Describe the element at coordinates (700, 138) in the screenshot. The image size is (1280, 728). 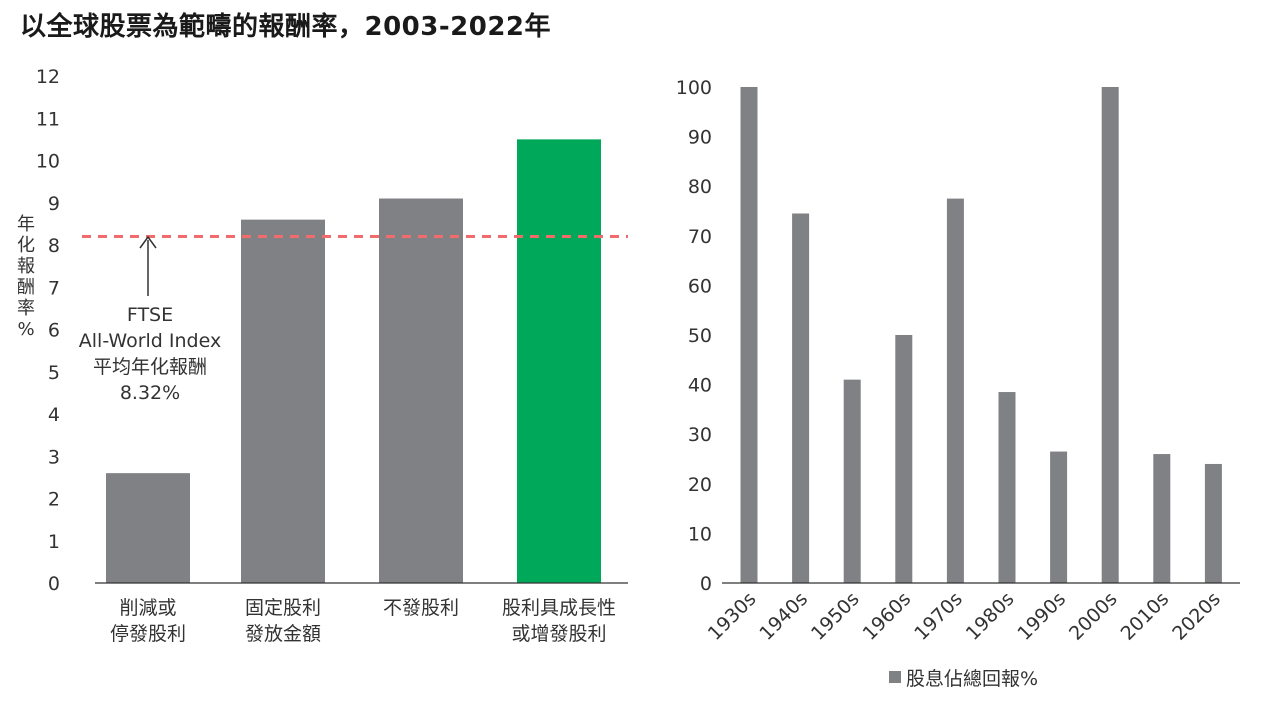
I see `y-tick-label: 90` at that location.